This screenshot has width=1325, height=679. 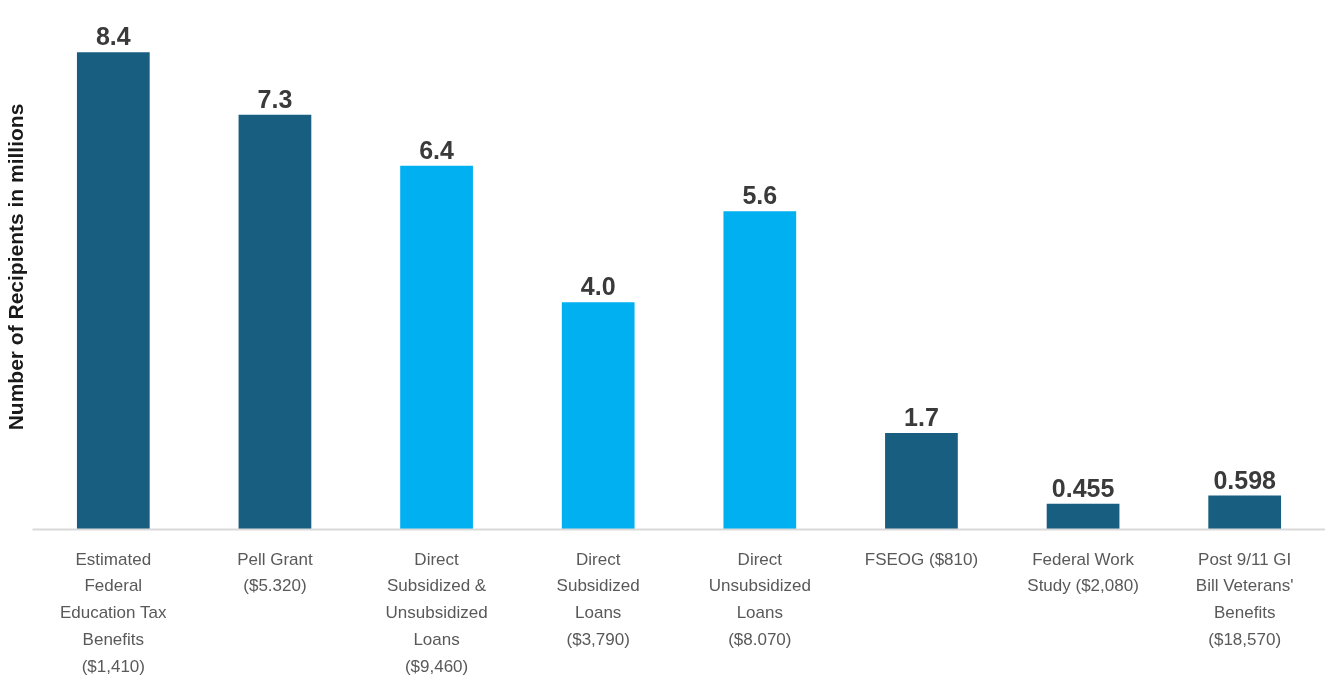 What do you see at coordinates (1083, 487) in the screenshot?
I see `data-label: 0.455` at bounding box center [1083, 487].